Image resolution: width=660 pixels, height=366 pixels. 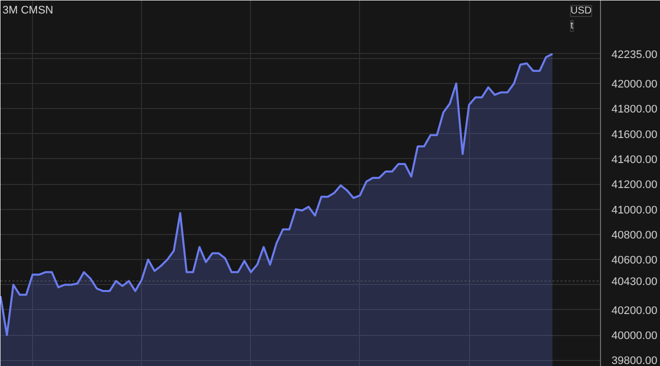 I want to click on y-tick-label: 39800.00, so click(x=635, y=360).